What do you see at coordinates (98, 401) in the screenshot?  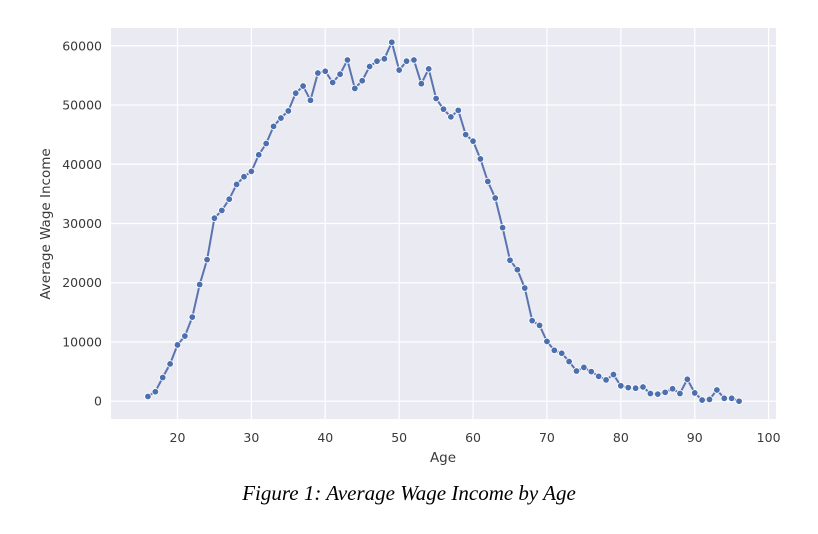 I see `y-tick-label: 0` at bounding box center [98, 401].